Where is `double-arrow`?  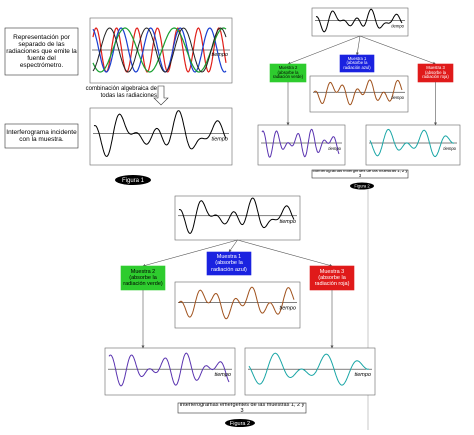
double-arrow is located at coordinates (161, 95).